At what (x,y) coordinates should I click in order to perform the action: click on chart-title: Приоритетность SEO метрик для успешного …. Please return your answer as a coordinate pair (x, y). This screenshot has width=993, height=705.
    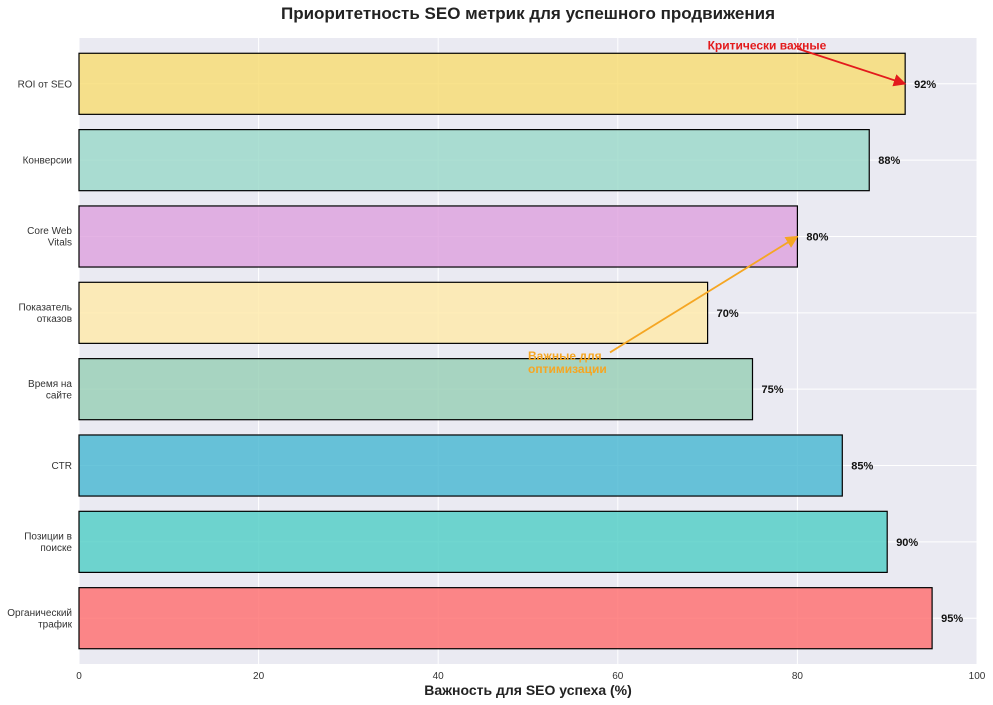
    Looking at the image, I should click on (528, 13).